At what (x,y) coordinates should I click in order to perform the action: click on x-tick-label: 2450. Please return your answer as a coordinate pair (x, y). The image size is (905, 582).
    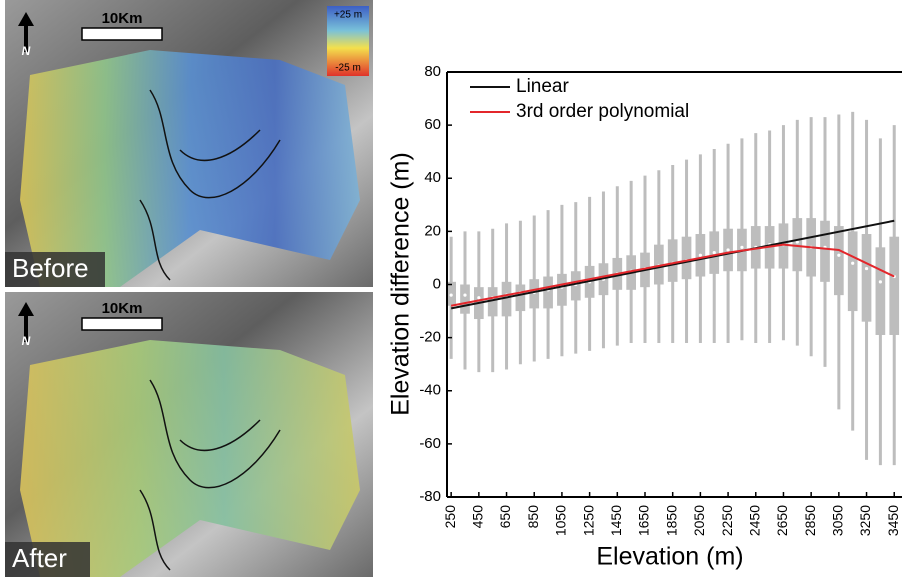
    Looking at the image, I should click on (754, 520).